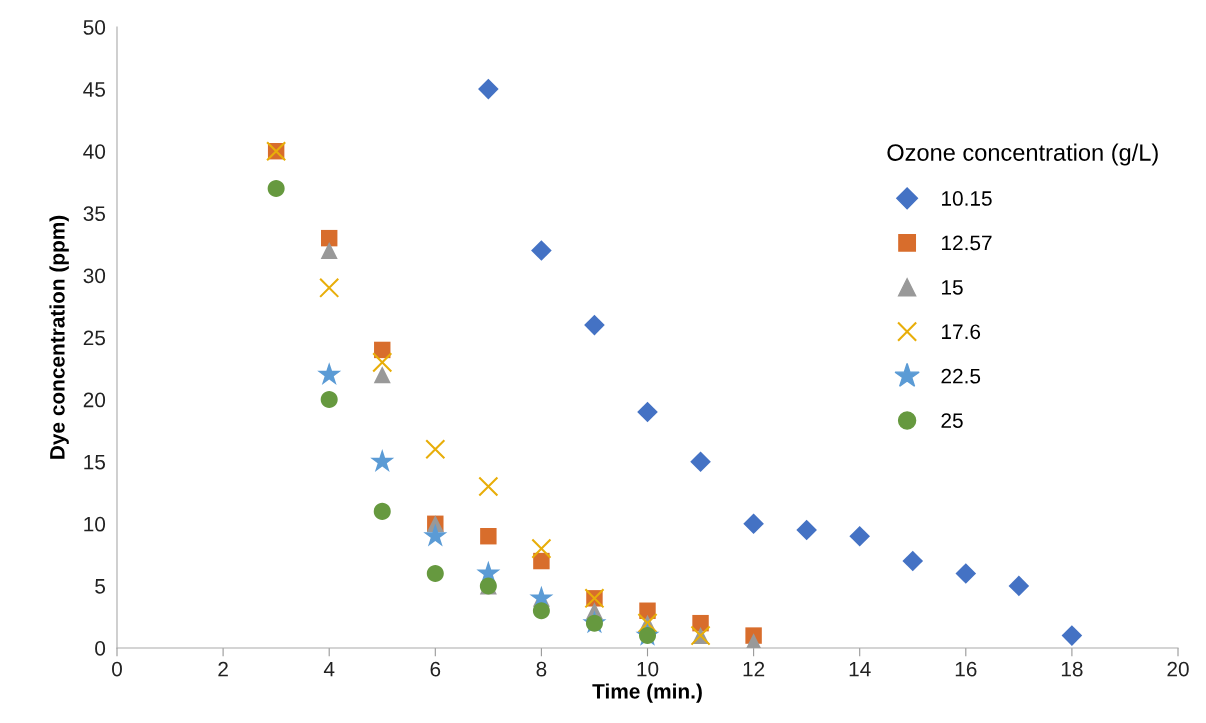 Image resolution: width=1206 pixels, height=723 pixels. What do you see at coordinates (967, 198) in the screenshot?
I see `legend-label: 10.15` at bounding box center [967, 198].